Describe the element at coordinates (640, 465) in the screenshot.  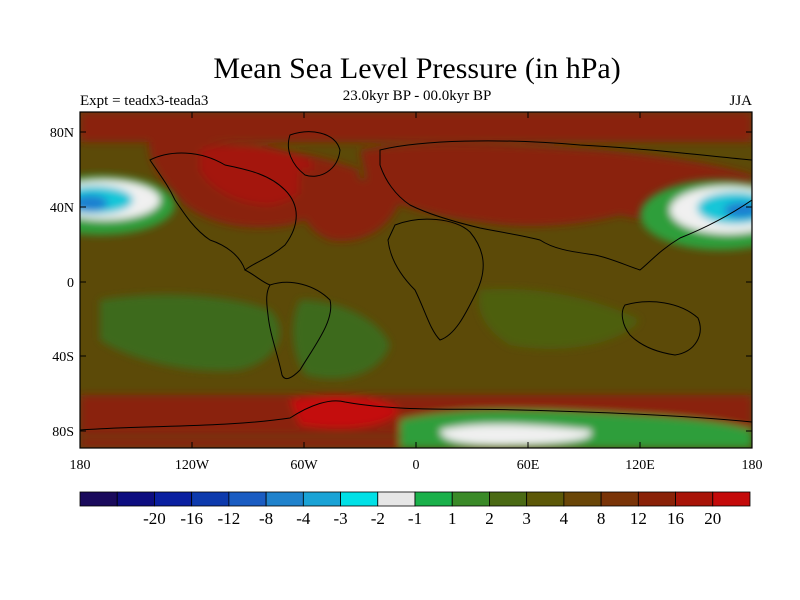
I see `lon-tick-label: 120E` at that location.